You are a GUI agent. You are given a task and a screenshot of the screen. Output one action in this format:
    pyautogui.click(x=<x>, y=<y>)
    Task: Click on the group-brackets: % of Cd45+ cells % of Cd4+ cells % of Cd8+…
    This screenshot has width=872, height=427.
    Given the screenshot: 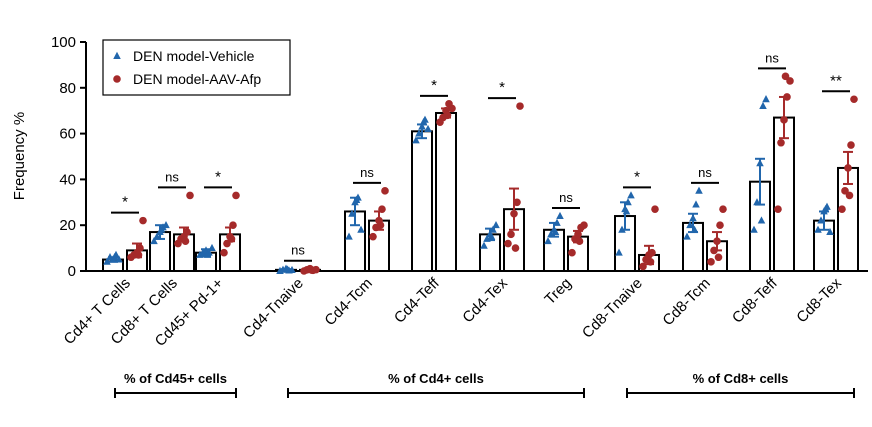 What is the action you would take?
    pyautogui.click(x=484, y=384)
    